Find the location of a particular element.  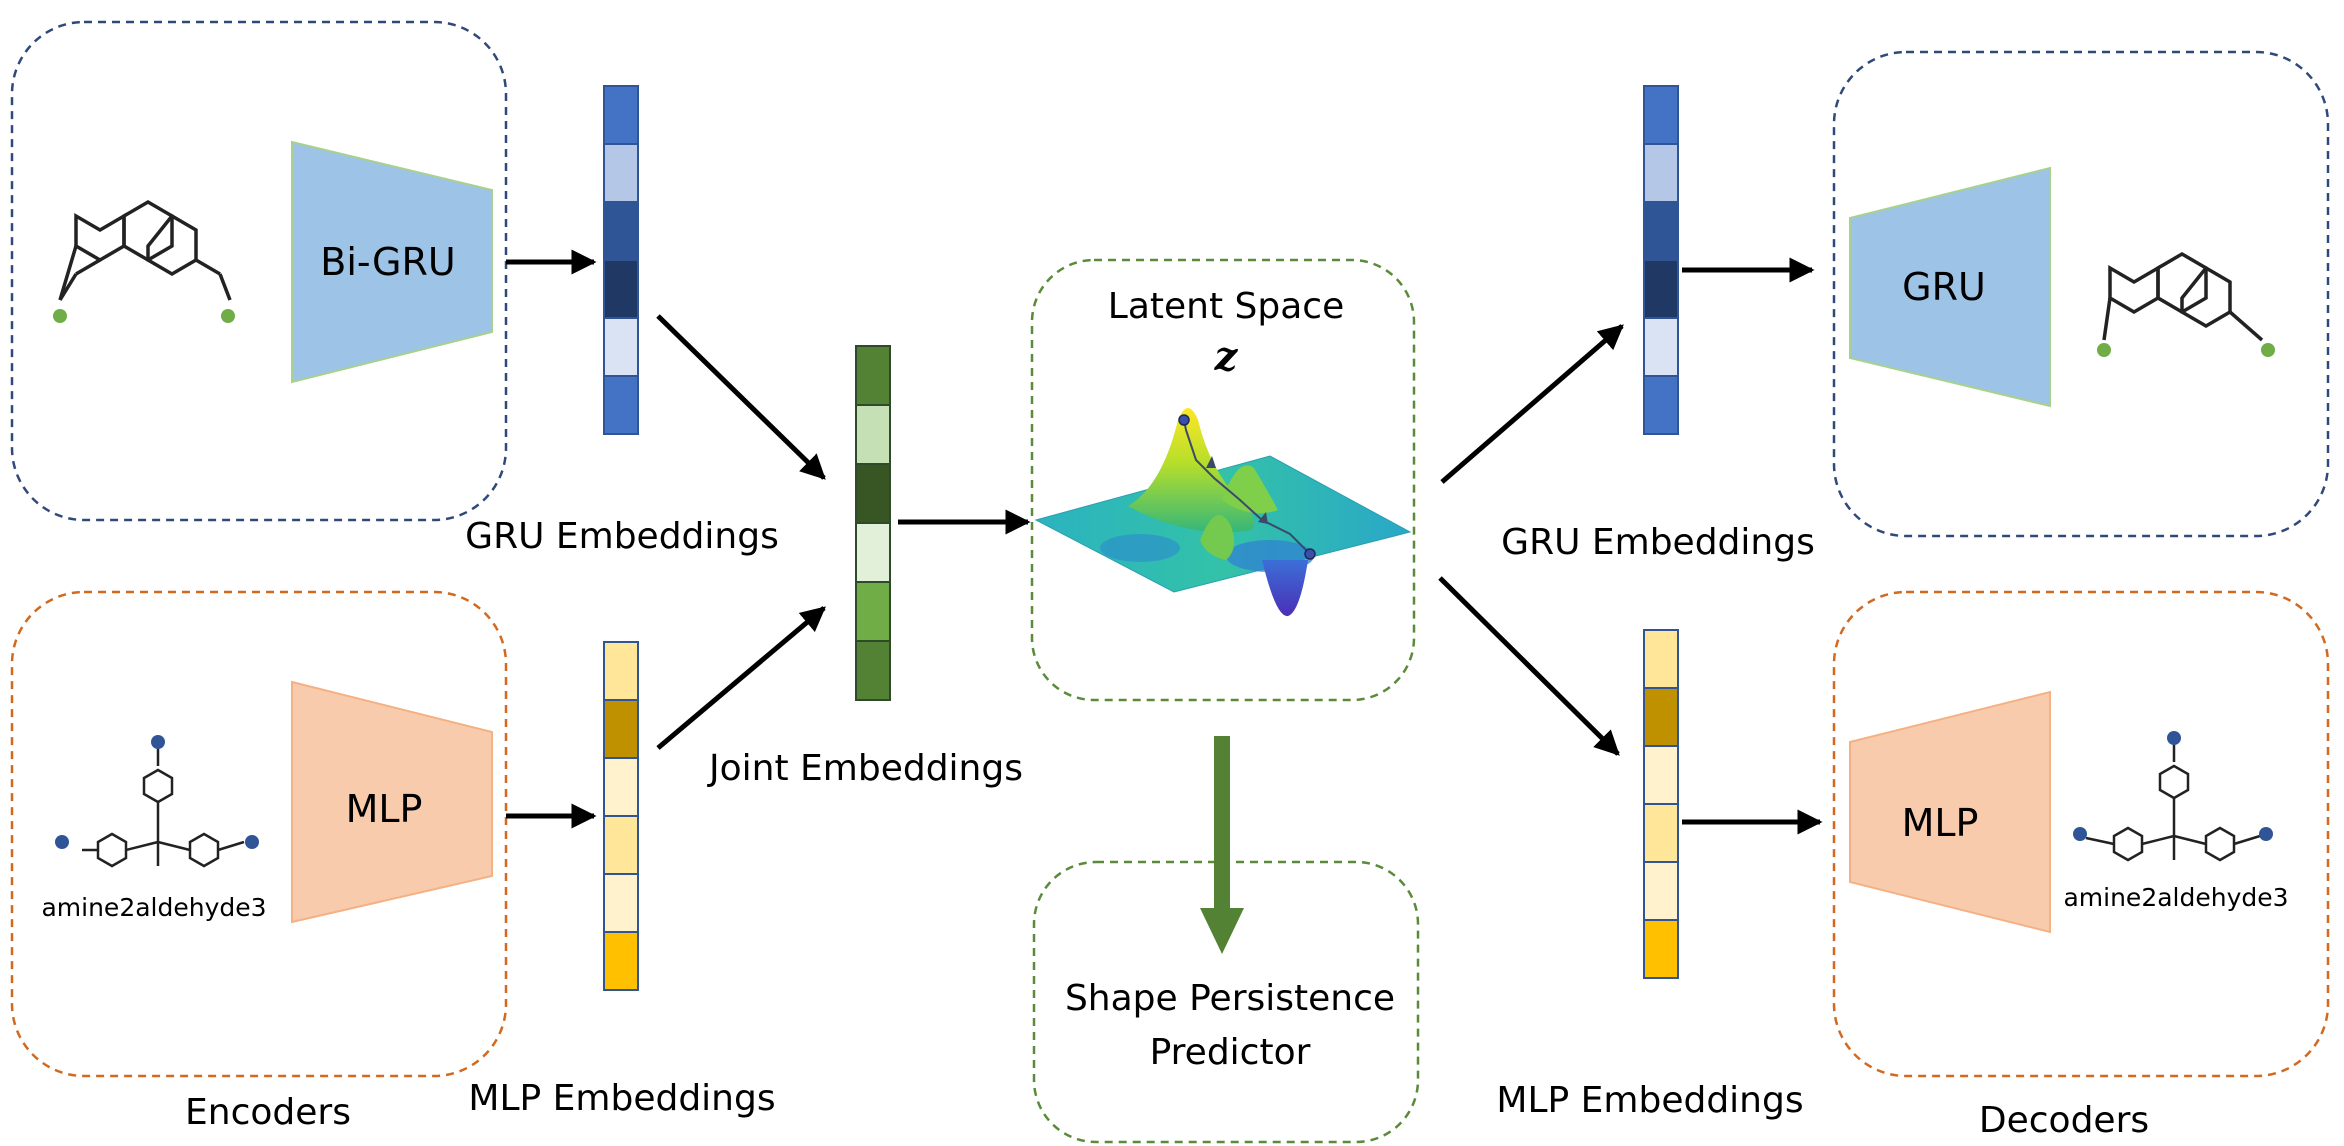

gru-embedding-stack-left is located at coordinates (621, 260).